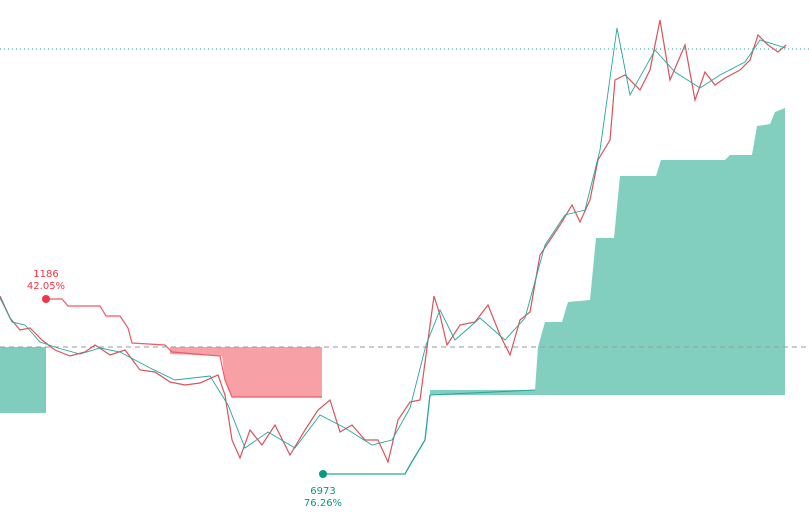  Describe the element at coordinates (46, 286) in the screenshot. I see `annotation-percent: 42.05%` at that location.